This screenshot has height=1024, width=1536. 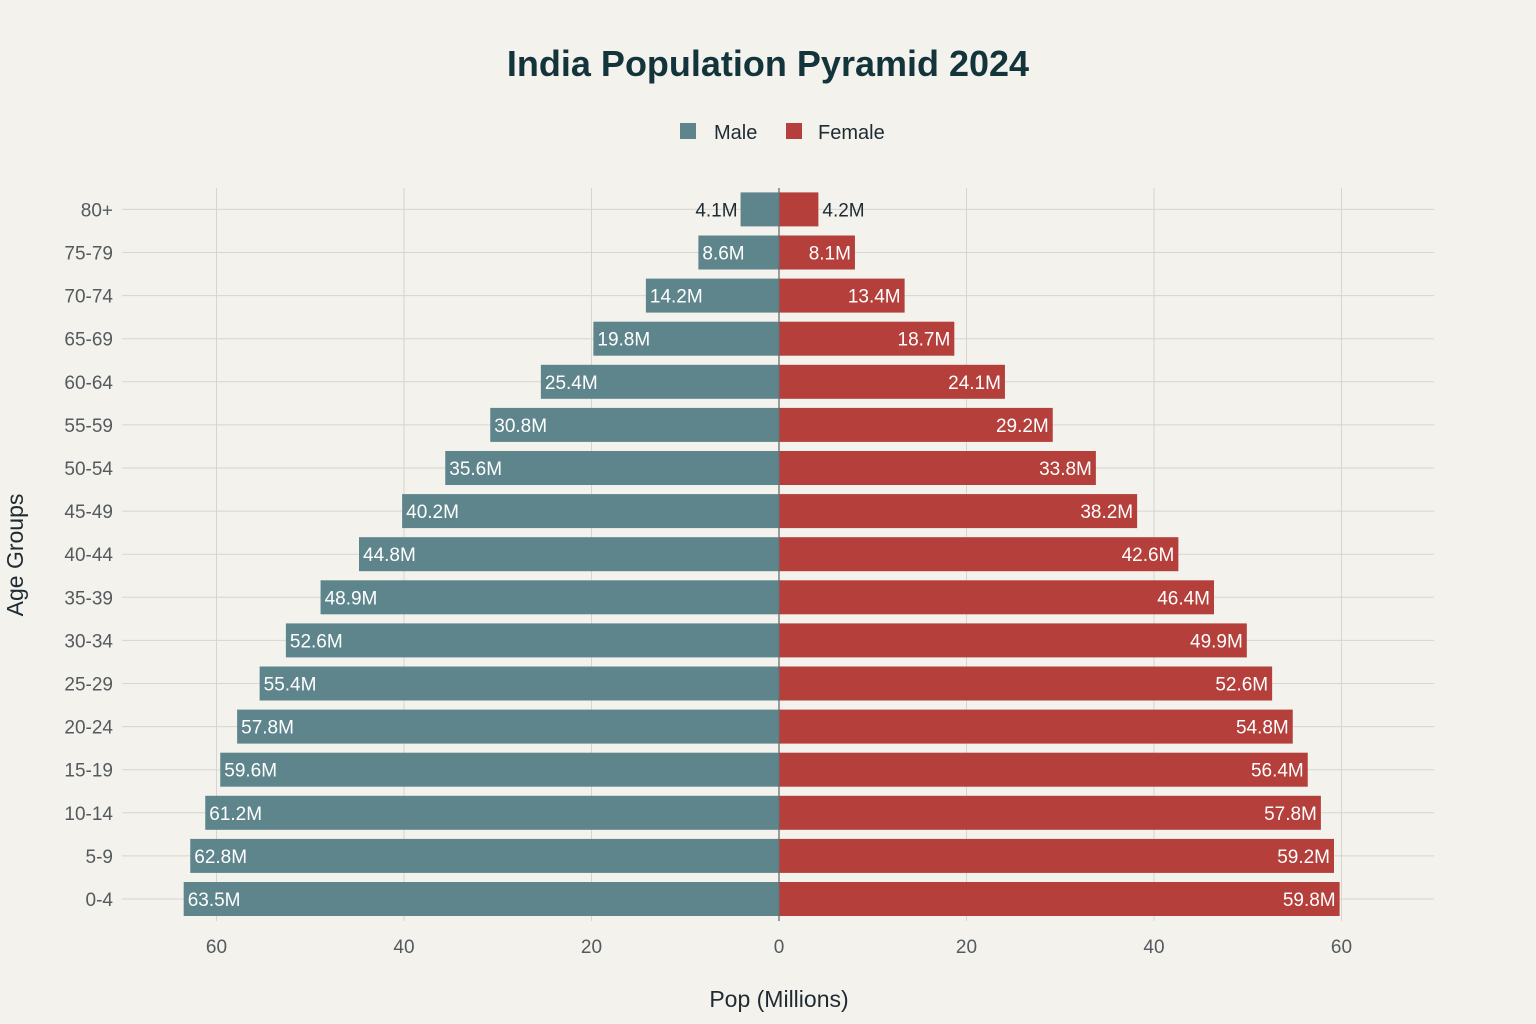 I want to click on legend: Male Female, so click(x=782, y=133).